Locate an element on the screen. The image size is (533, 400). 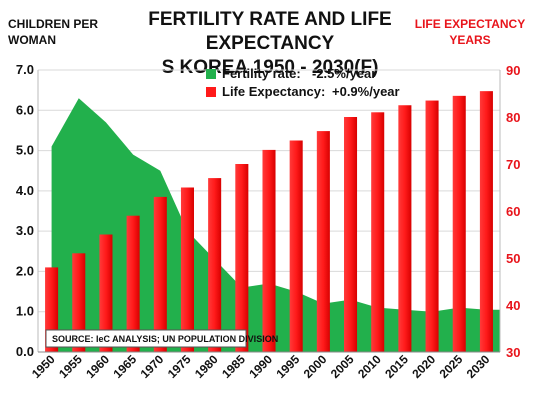
left-tick-labels: 0.0 1.0 2.0 3.0 4.0 5.0 6.0 7.0 is located at coordinates (25, 210).